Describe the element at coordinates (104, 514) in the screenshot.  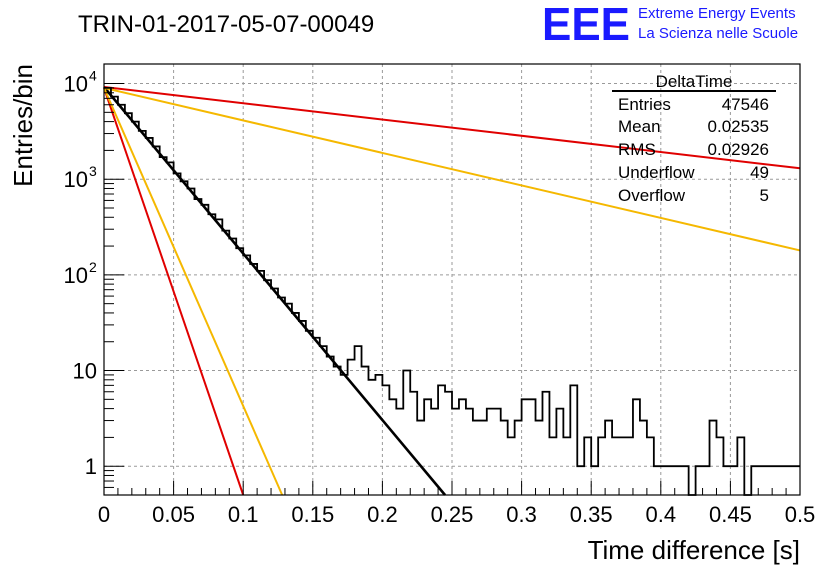
I see `x-tick-label: 0` at that location.